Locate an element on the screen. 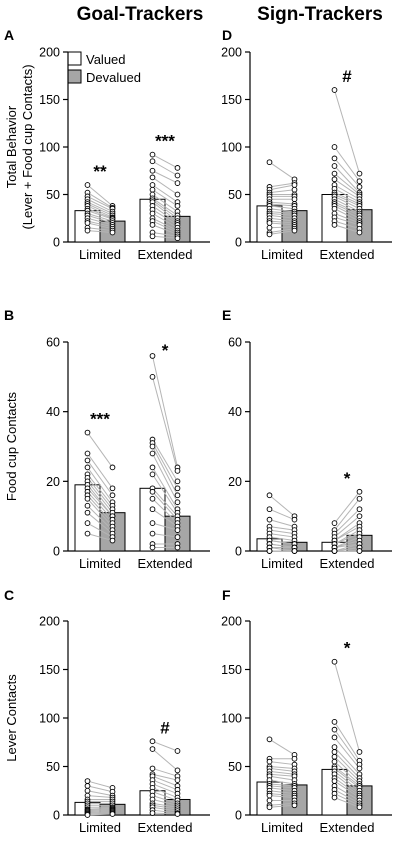  y-axis-label: (Lever + Food cup Contacts) is located at coordinates (27, 146).